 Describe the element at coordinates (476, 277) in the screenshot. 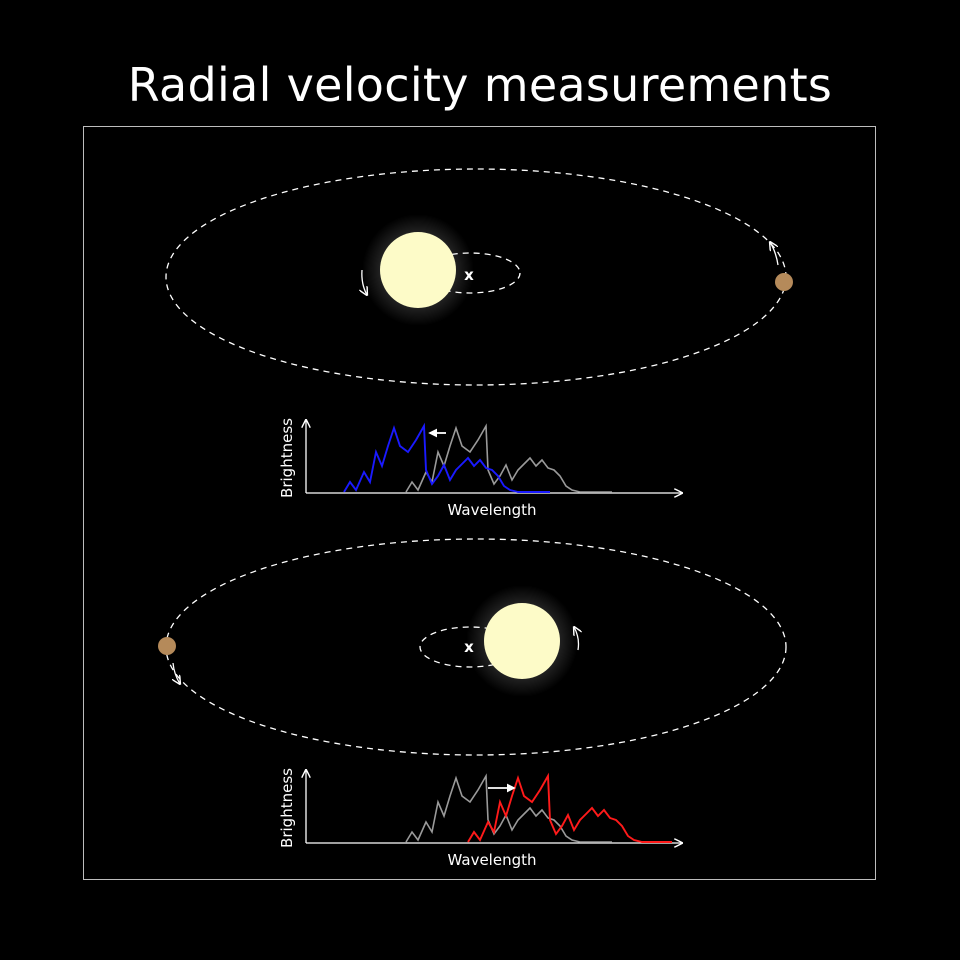

I see `planet-orbit` at that location.